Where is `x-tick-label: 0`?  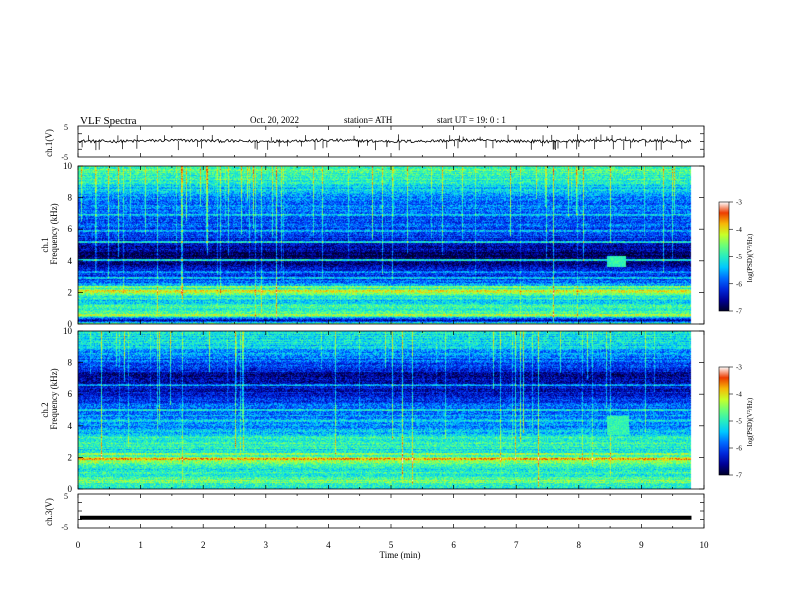 x-tick-label: 0 is located at coordinates (78, 545).